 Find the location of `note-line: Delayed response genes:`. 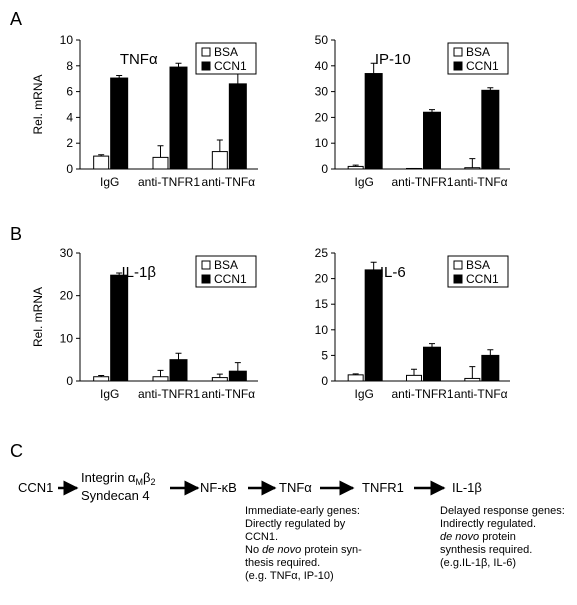

note-line: Delayed response genes: is located at coordinates (502, 511).